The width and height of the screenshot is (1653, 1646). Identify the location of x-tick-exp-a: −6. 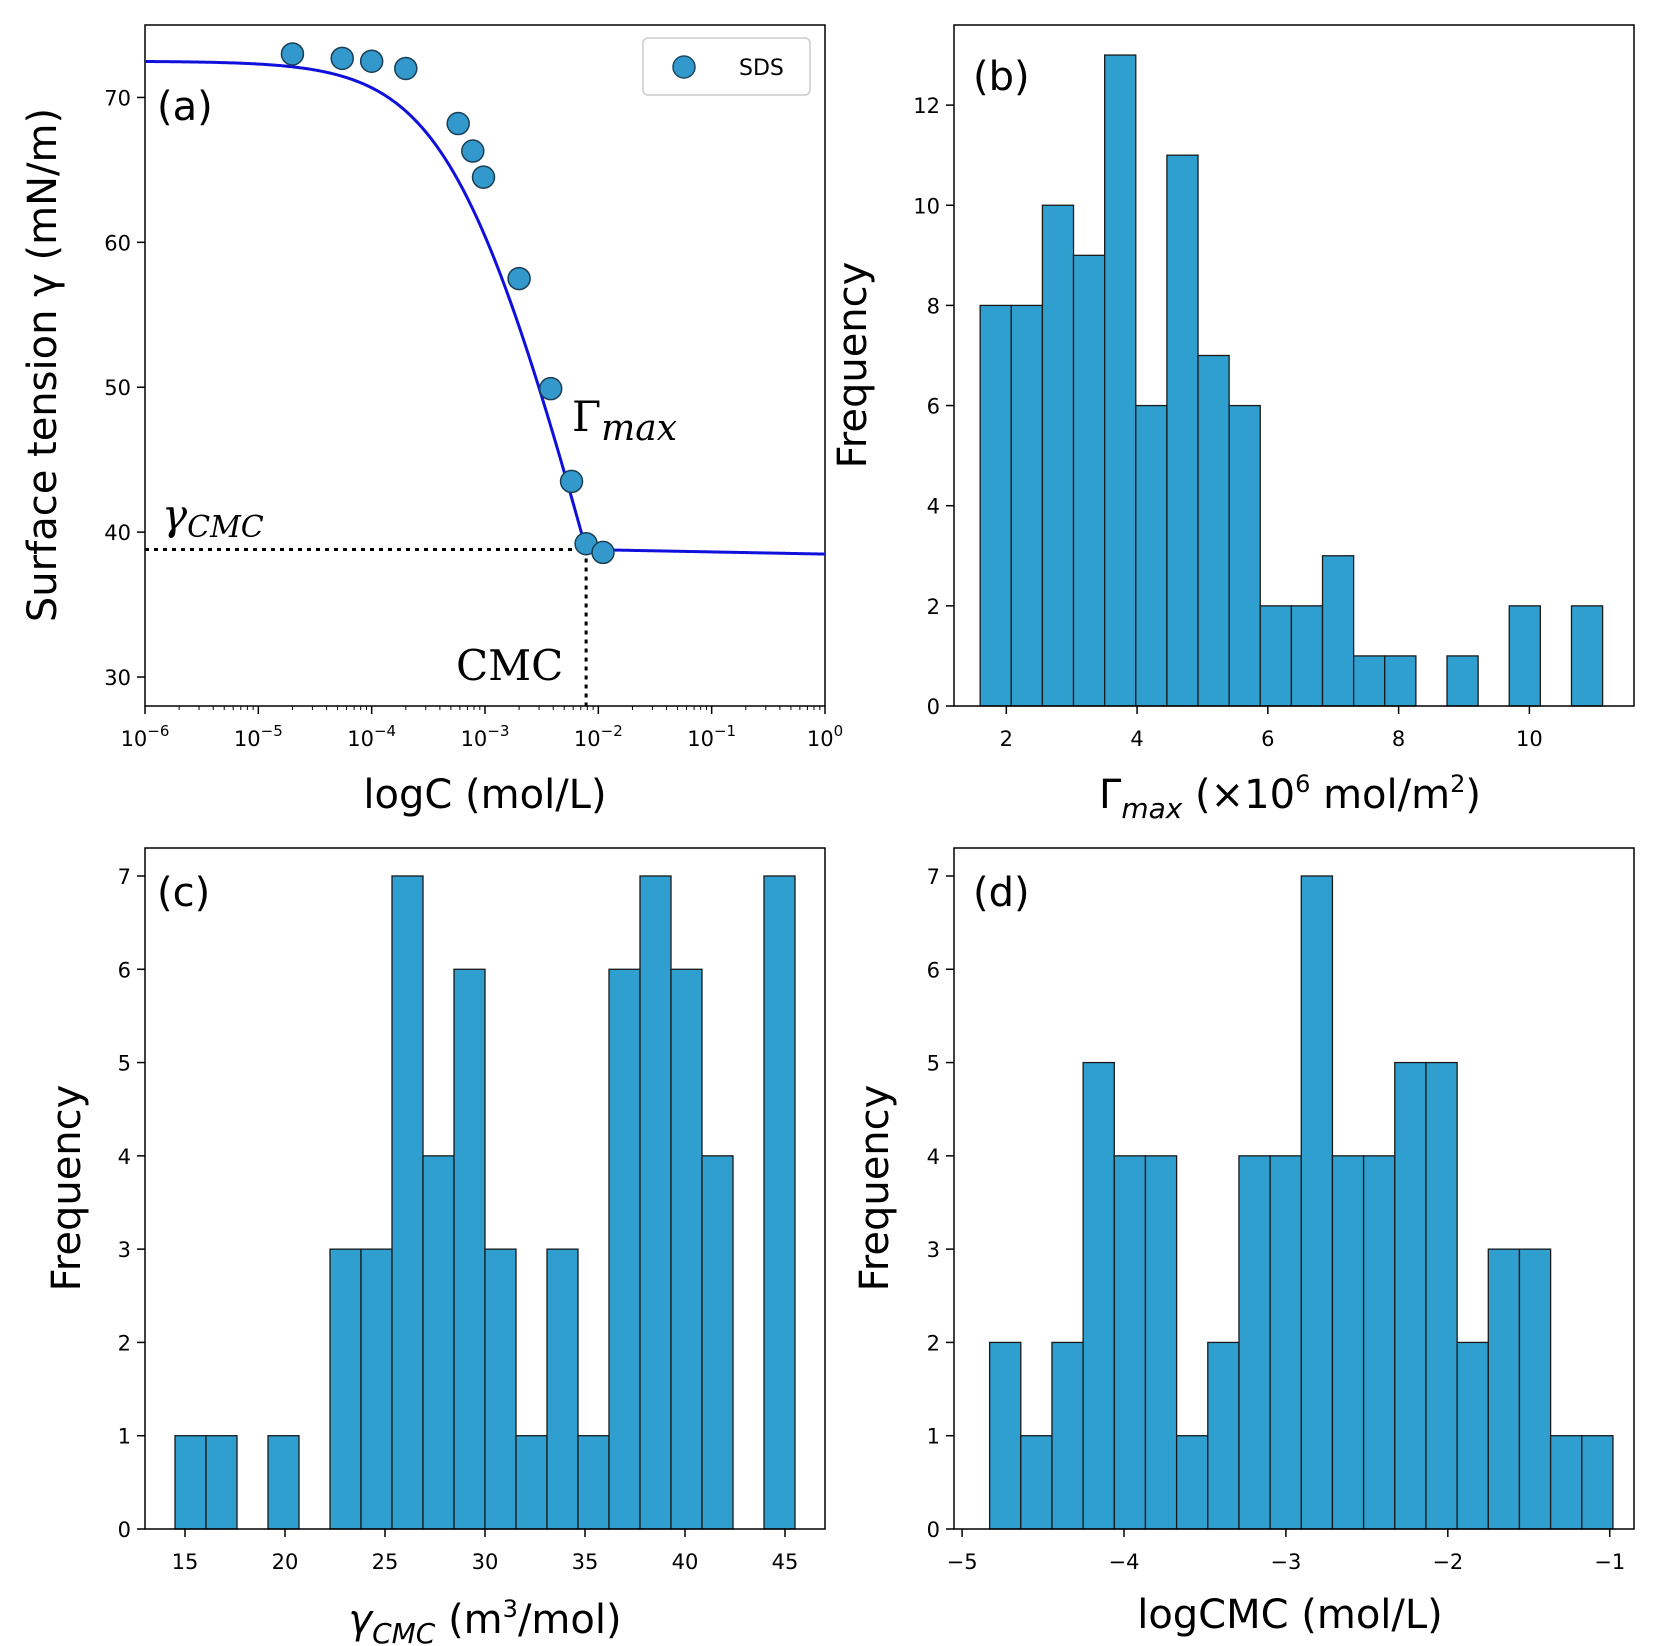
(158, 731).